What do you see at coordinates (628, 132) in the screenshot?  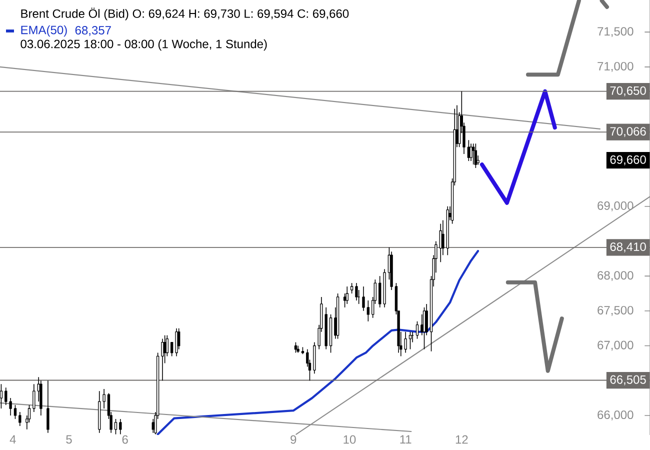 I see `ref-line-label: 70,066` at bounding box center [628, 132].